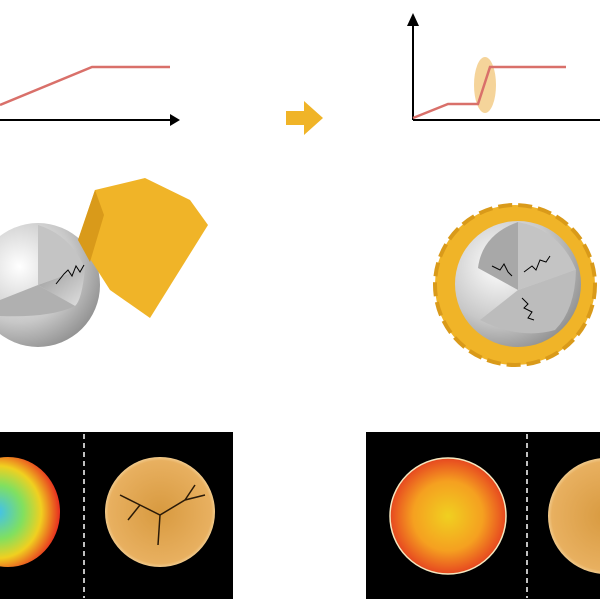 The height and width of the screenshot is (600, 600). I want to click on crystal, so click(143, 248).